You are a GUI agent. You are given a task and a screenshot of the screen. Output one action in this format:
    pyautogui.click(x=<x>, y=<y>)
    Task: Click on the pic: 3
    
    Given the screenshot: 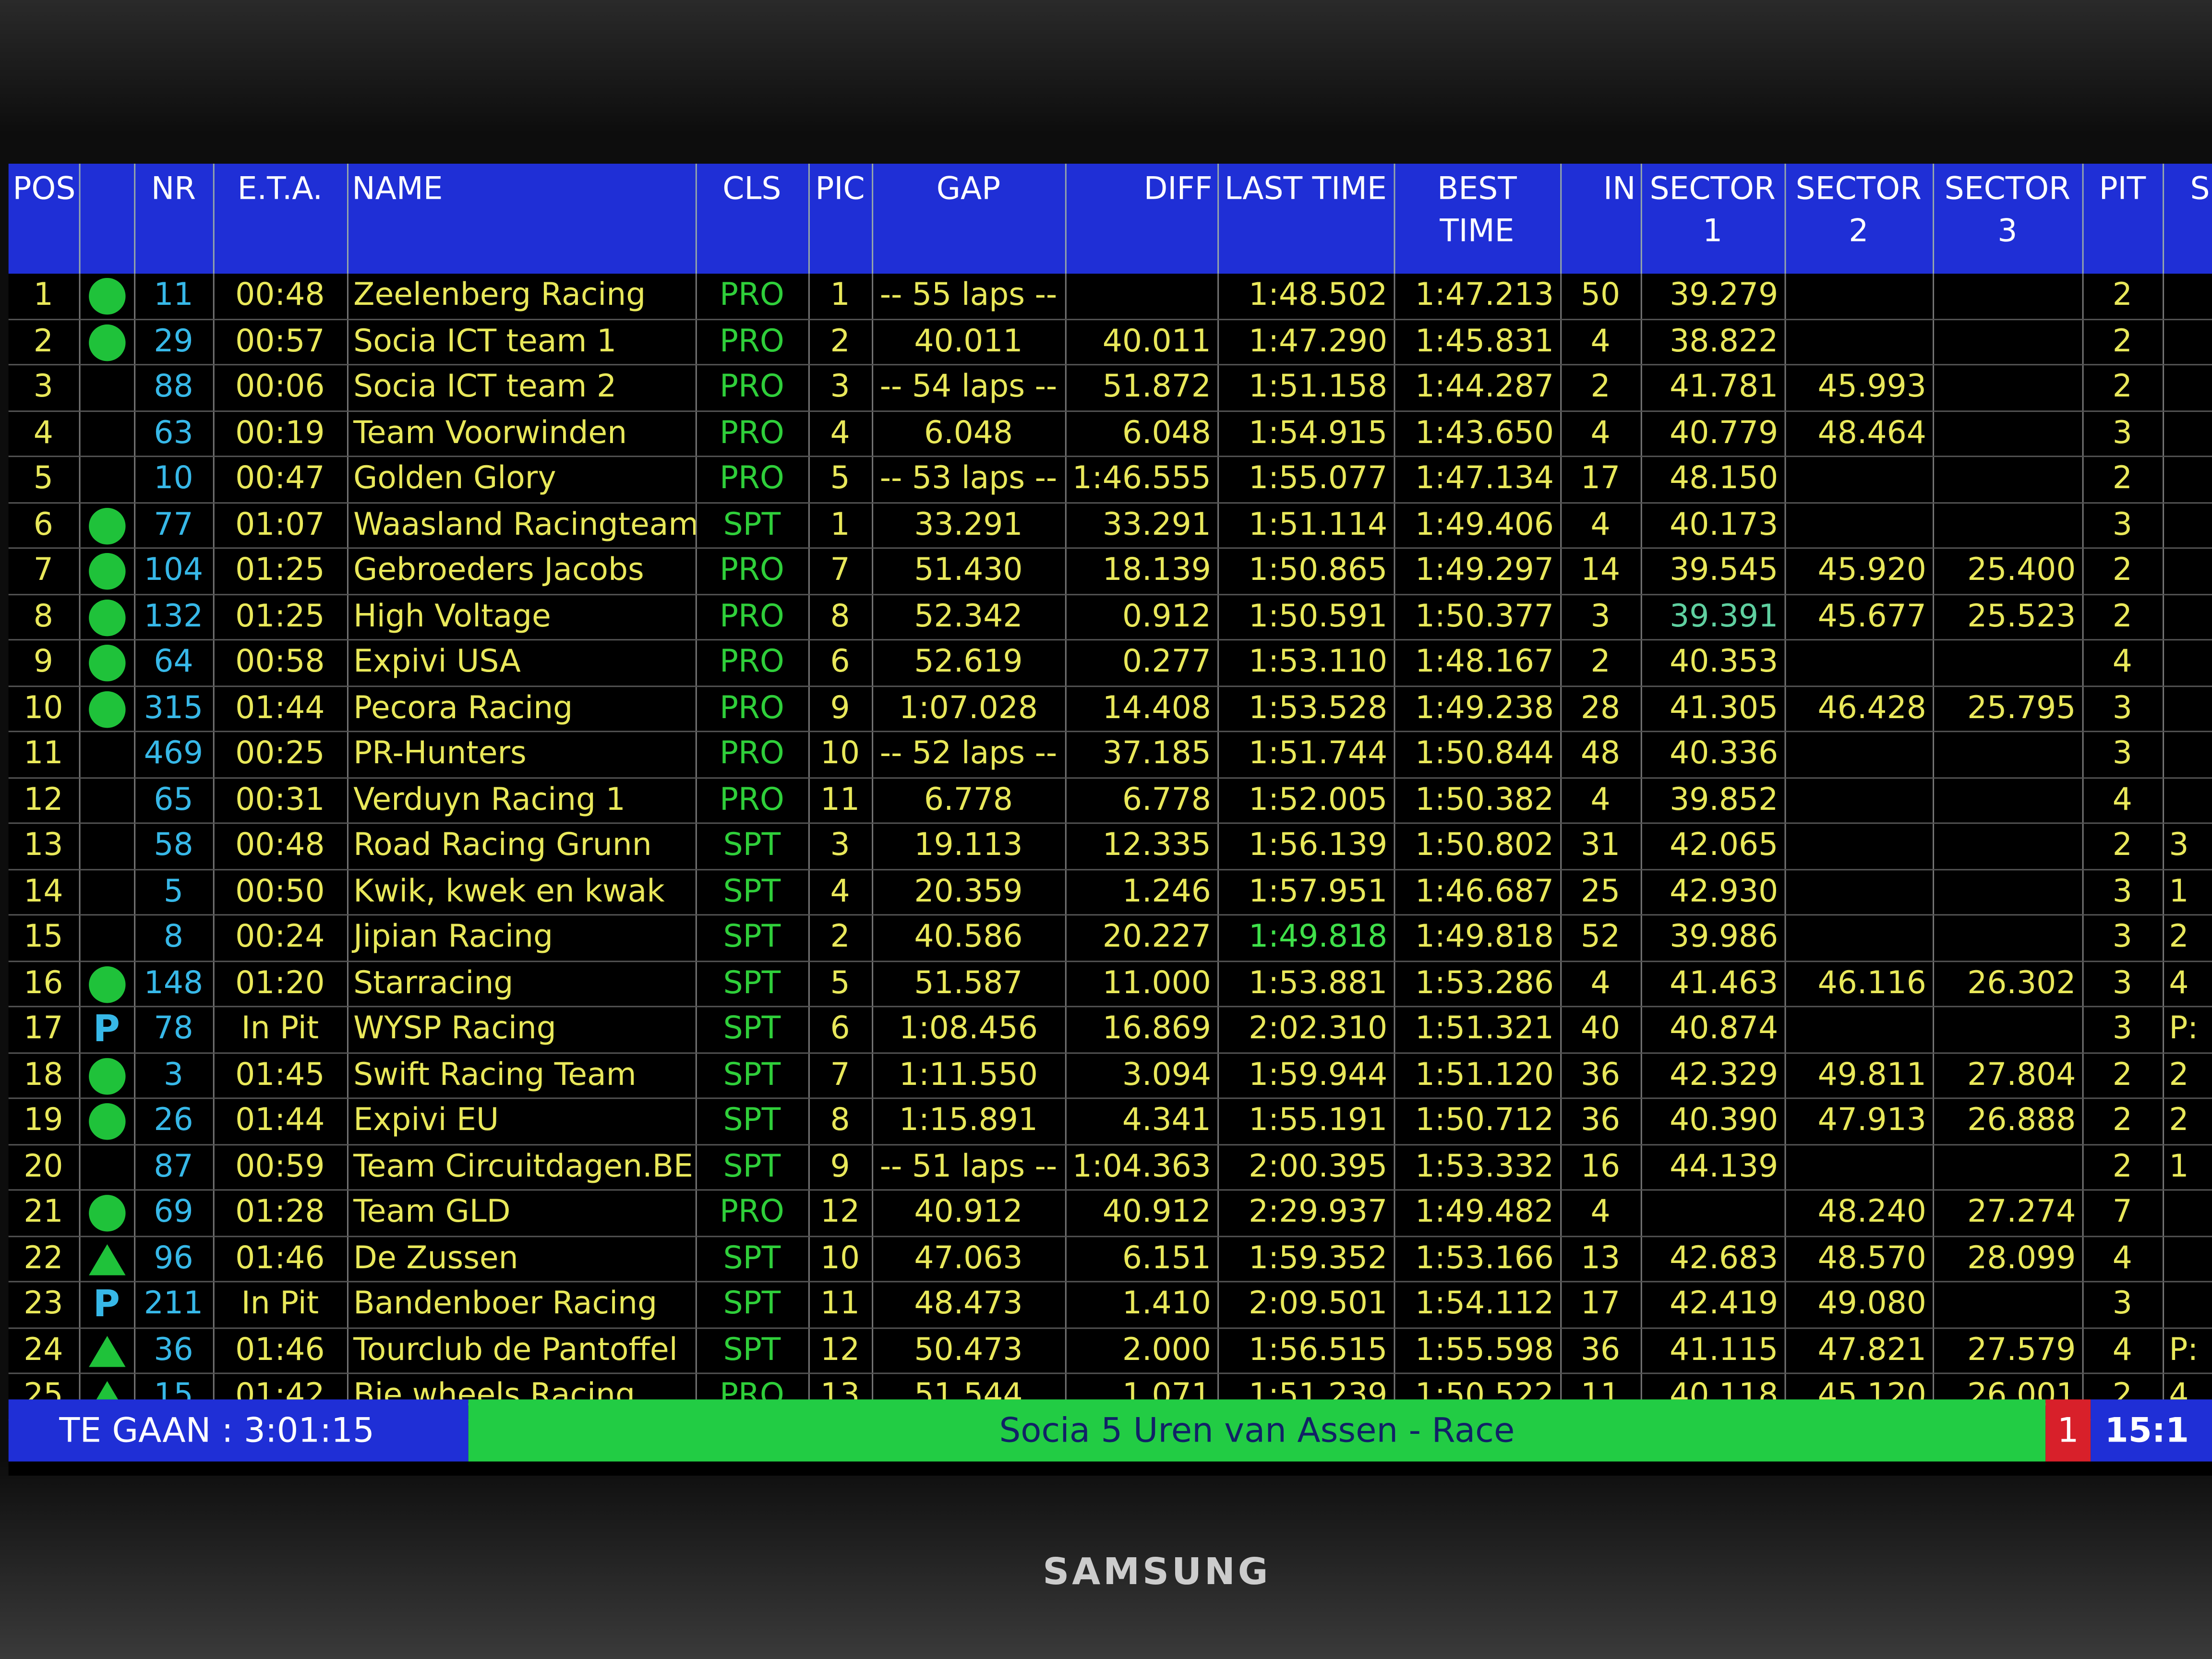 What is the action you would take?
    pyautogui.click(x=840, y=846)
    